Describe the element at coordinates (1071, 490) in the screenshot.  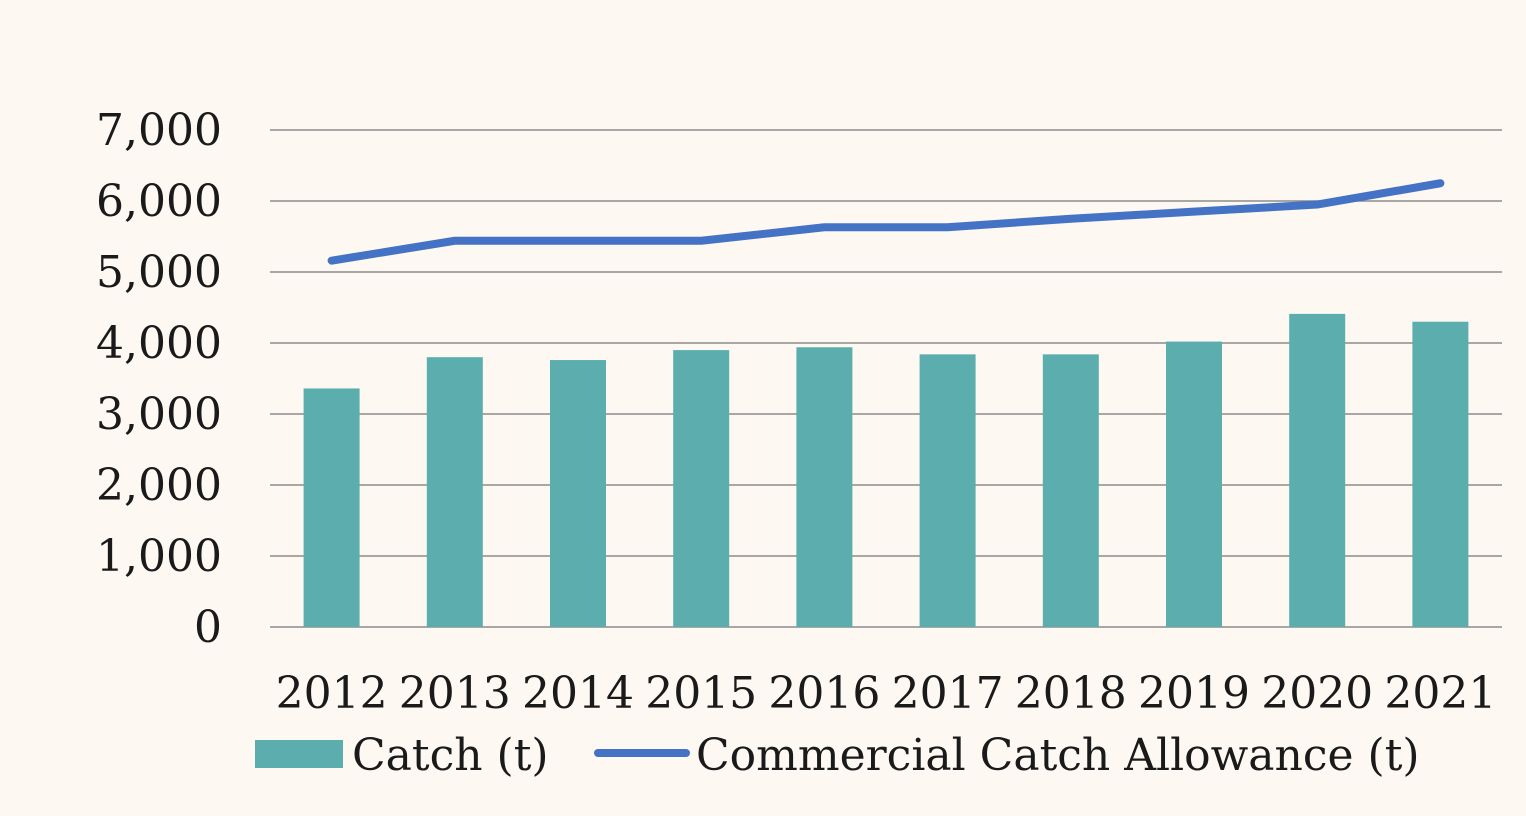
I see `bar-catch-2018` at that location.